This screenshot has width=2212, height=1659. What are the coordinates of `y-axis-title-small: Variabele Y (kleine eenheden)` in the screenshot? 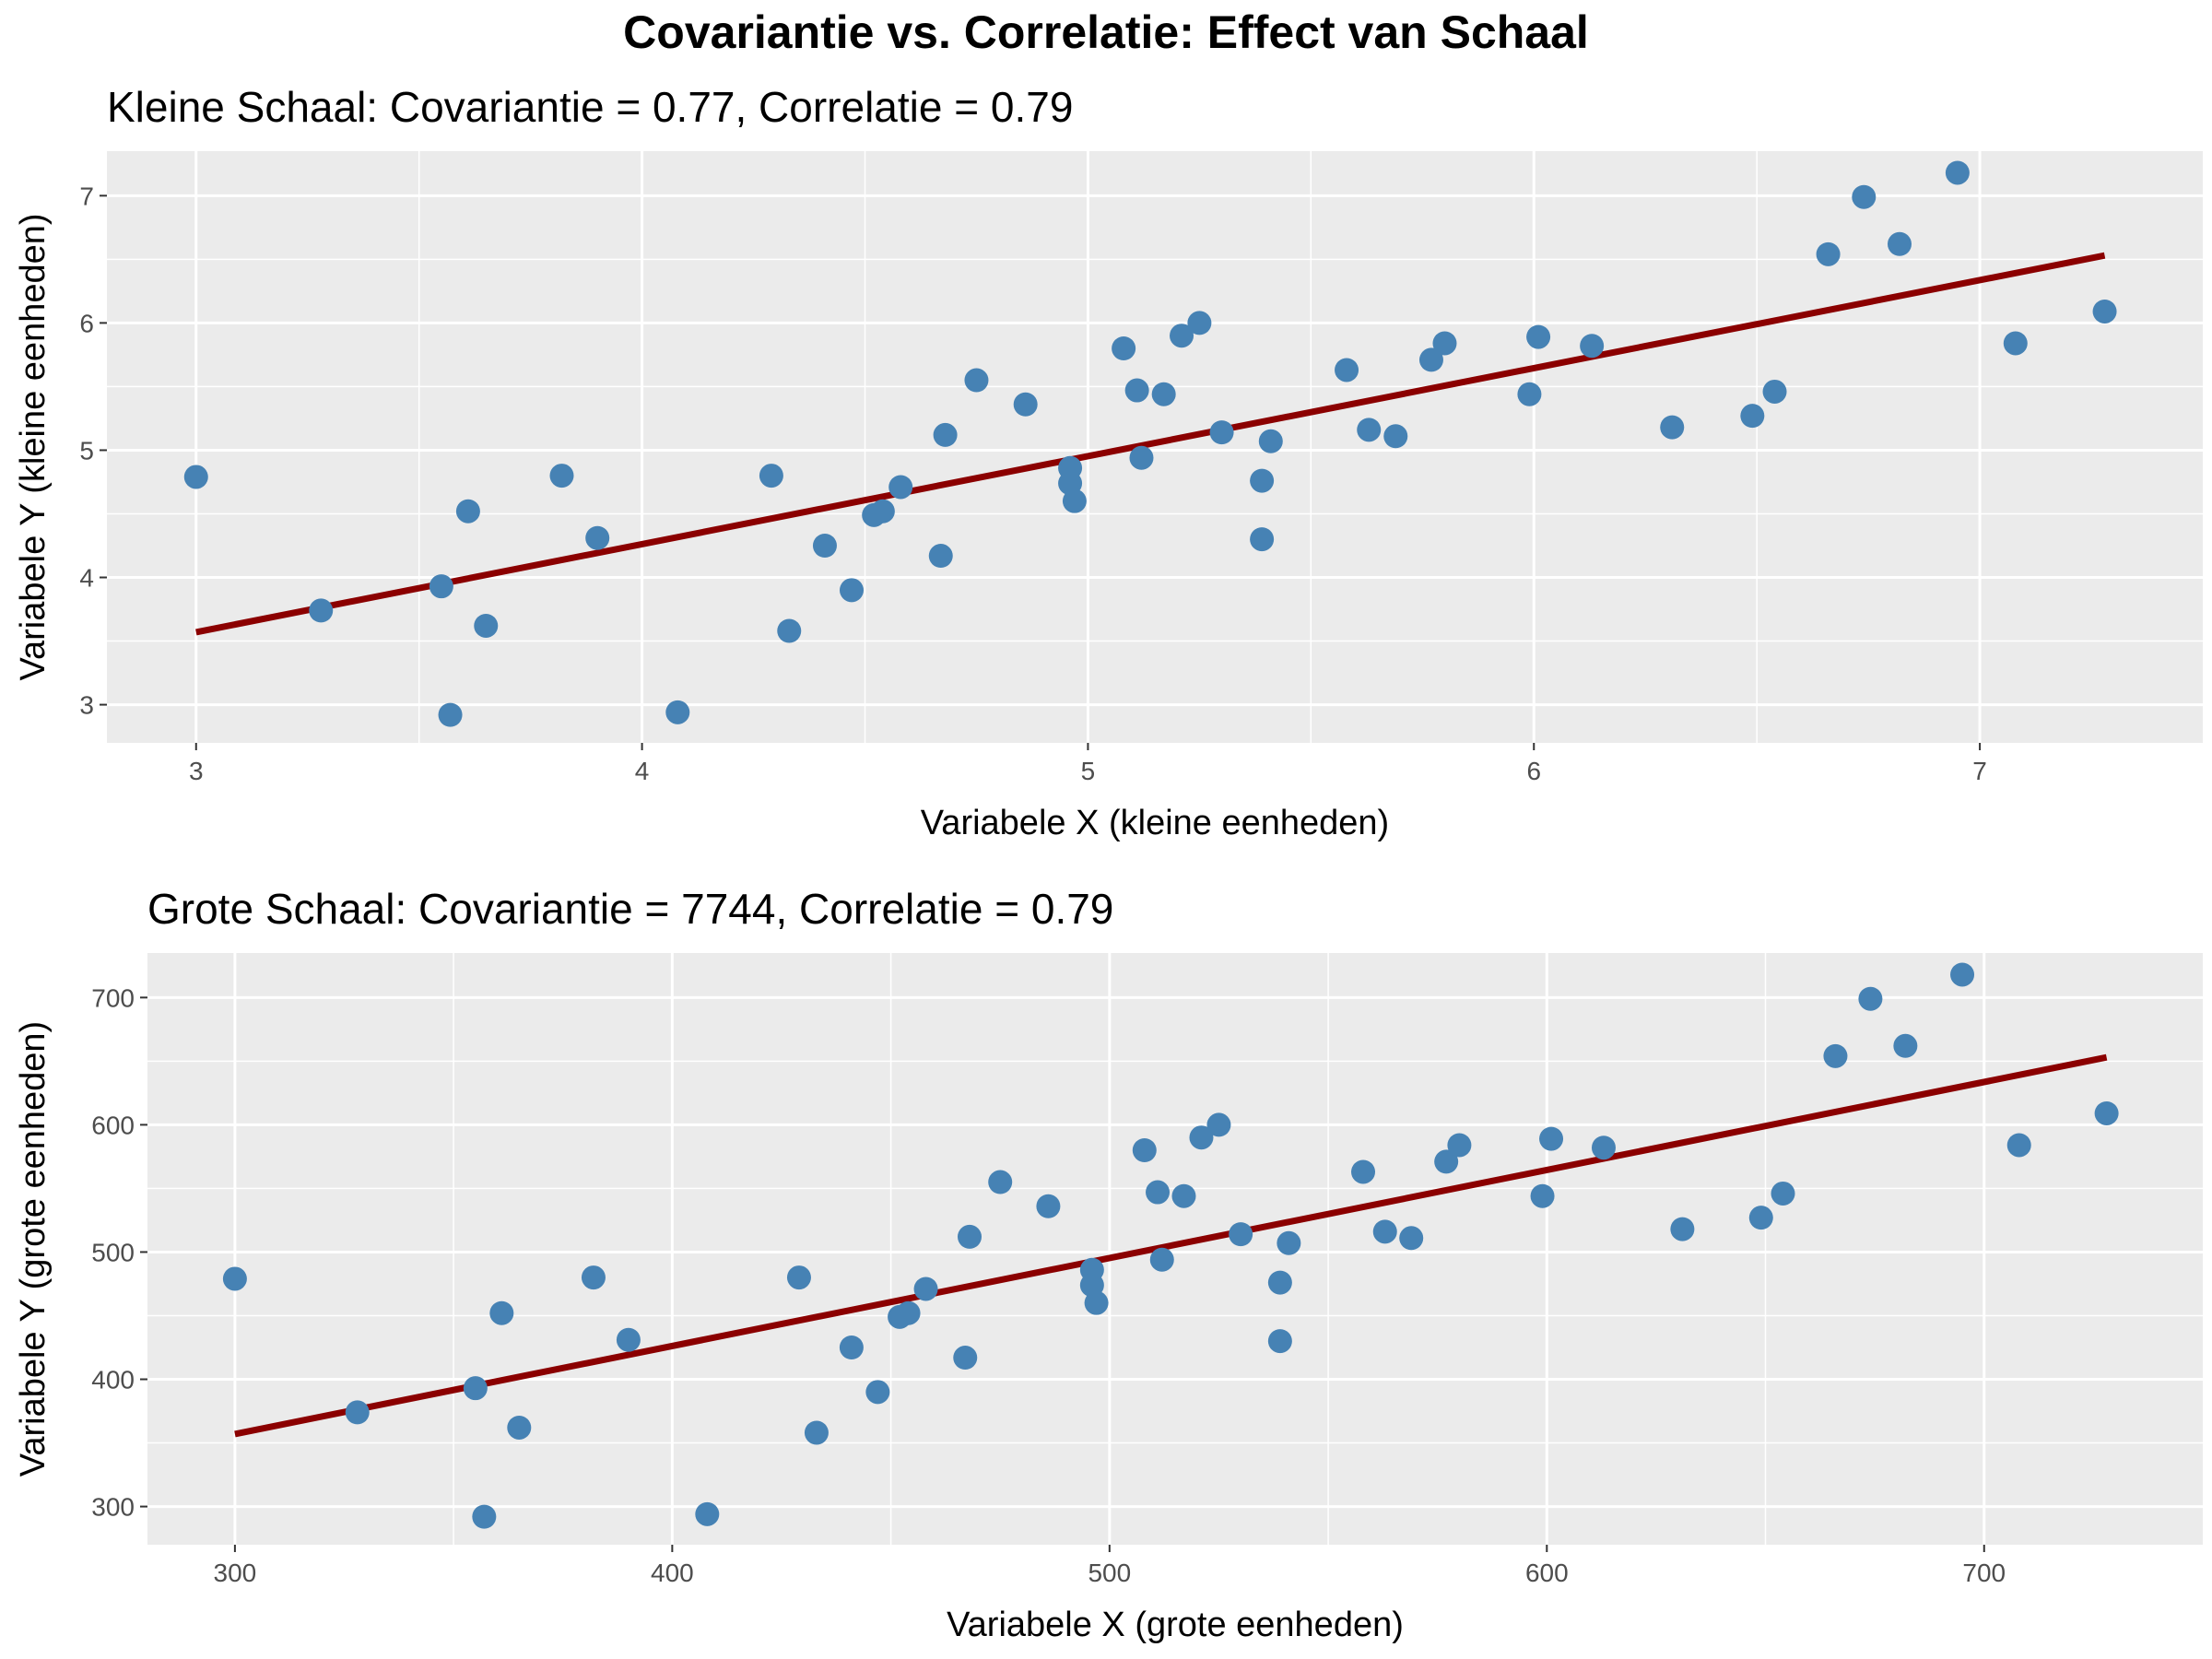 It's located at (33, 446).